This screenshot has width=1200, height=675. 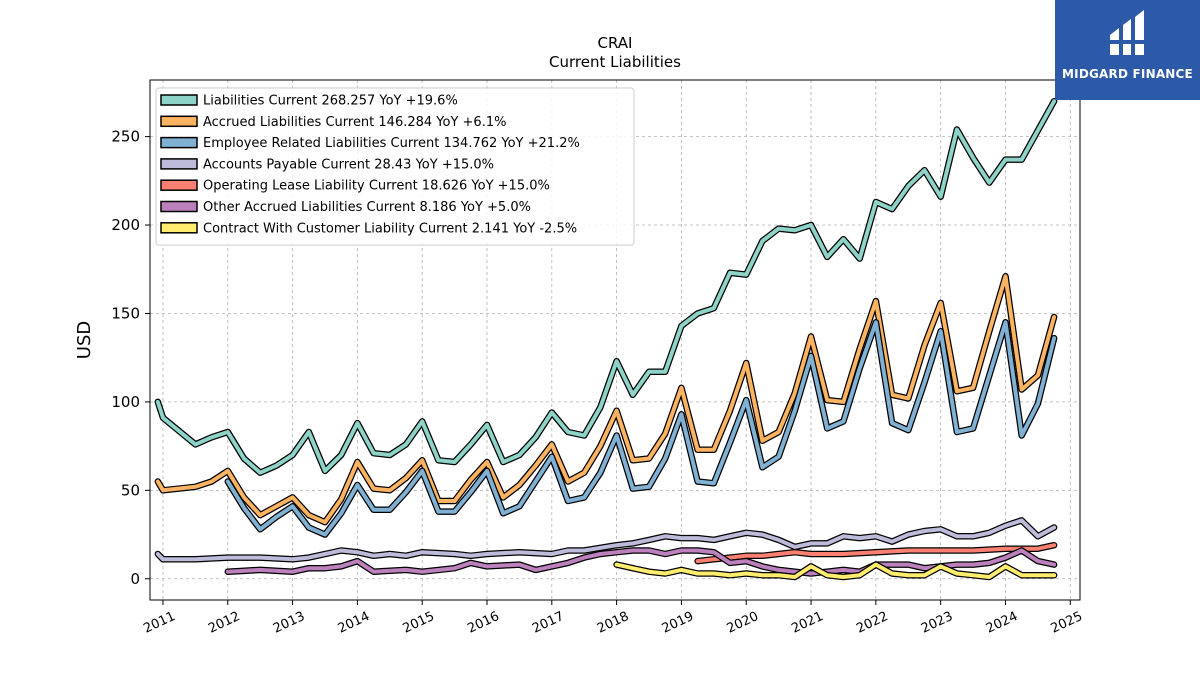 I want to click on x-tick-label: 2011, so click(x=159, y=623).